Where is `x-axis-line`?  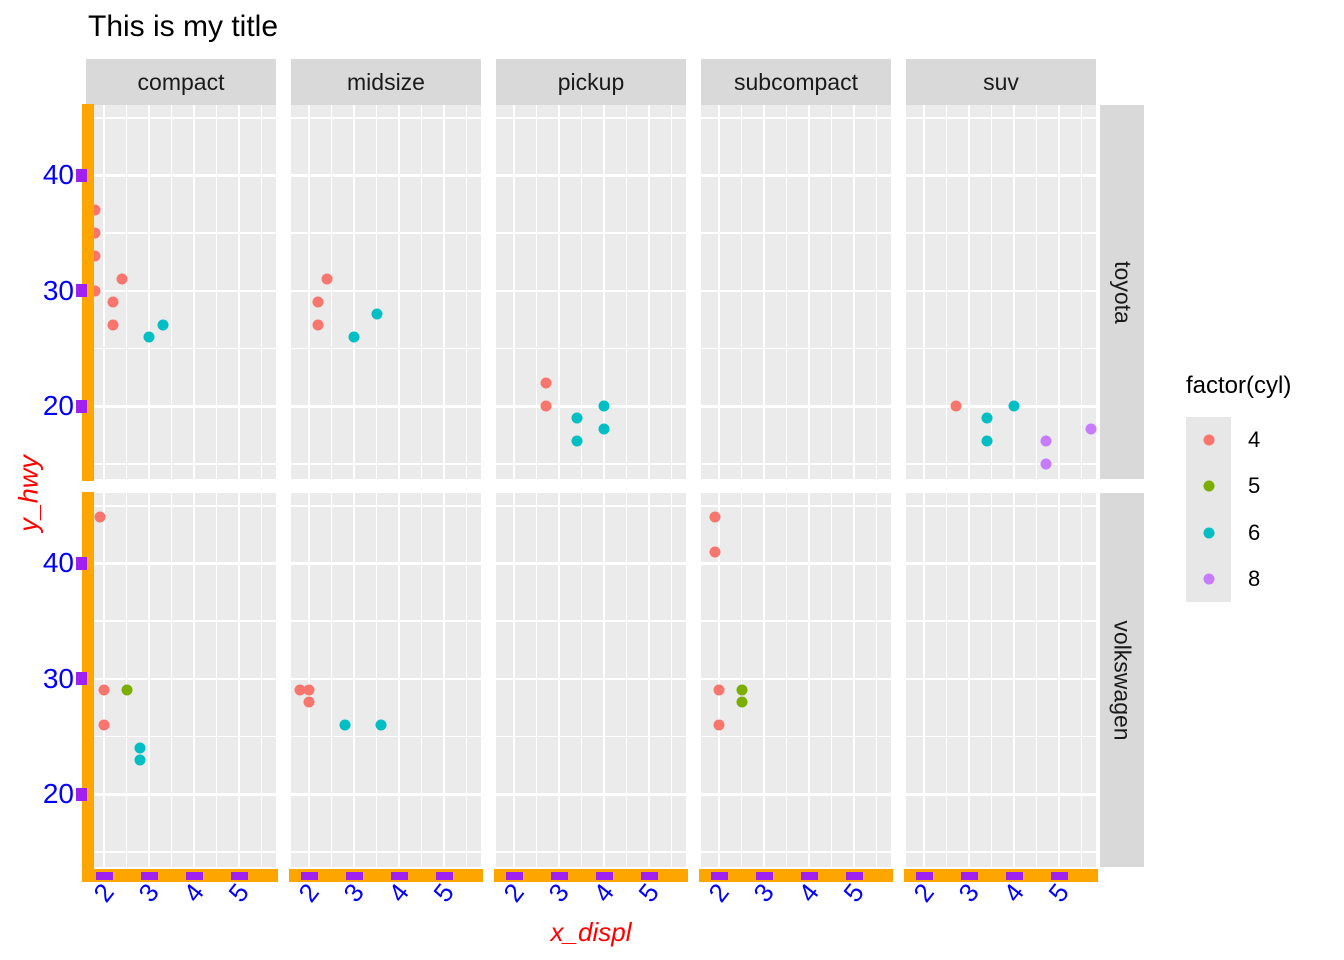
x-axis-line is located at coordinates (796, 875).